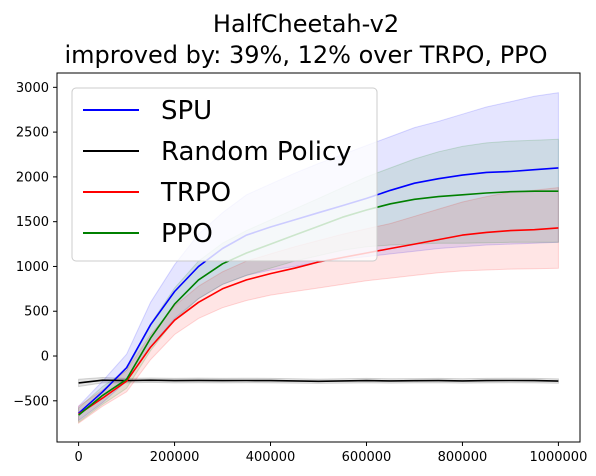 This screenshot has width=596, height=476. What do you see at coordinates (32, 133) in the screenshot?
I see `y-tick-label: 2500` at bounding box center [32, 133].